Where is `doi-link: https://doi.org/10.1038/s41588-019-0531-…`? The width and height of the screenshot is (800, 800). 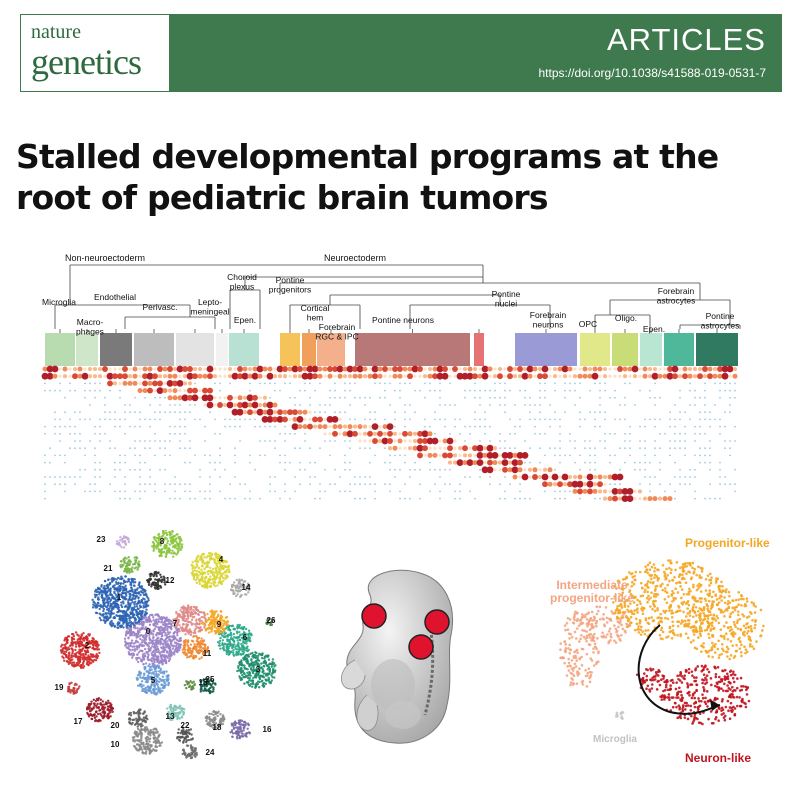
doi-link: https://doi.org/10.1038/s41588-019-0531-… is located at coordinates (652, 73).